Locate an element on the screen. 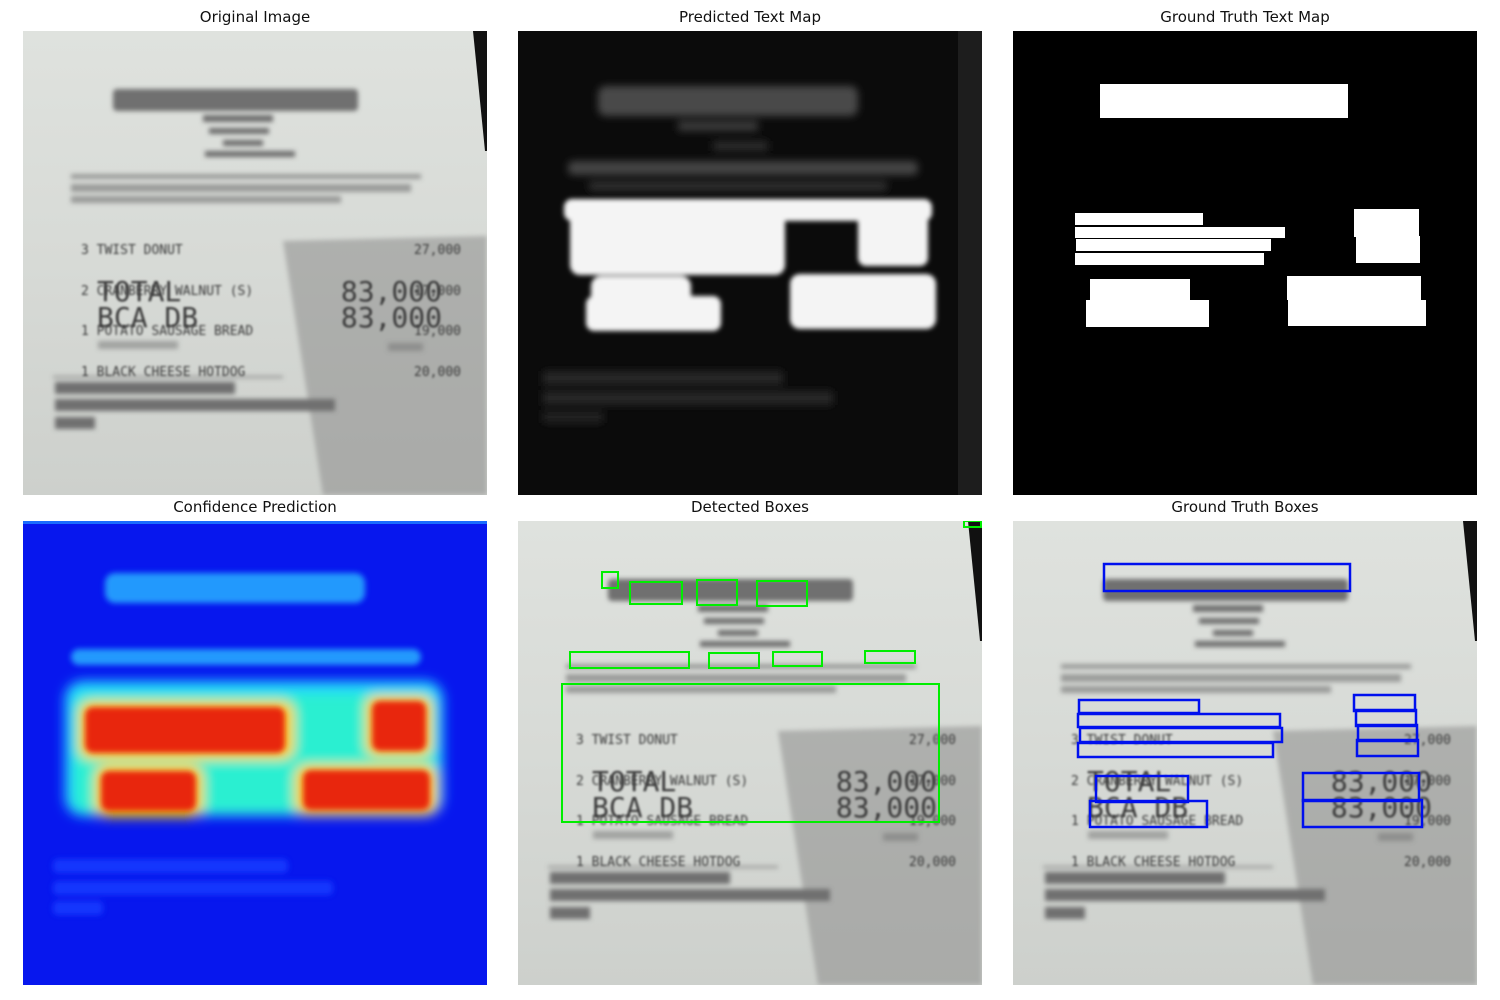 The image size is (1500, 1000). title-predicted-map: Predicted Text Map is located at coordinates (750, 17).